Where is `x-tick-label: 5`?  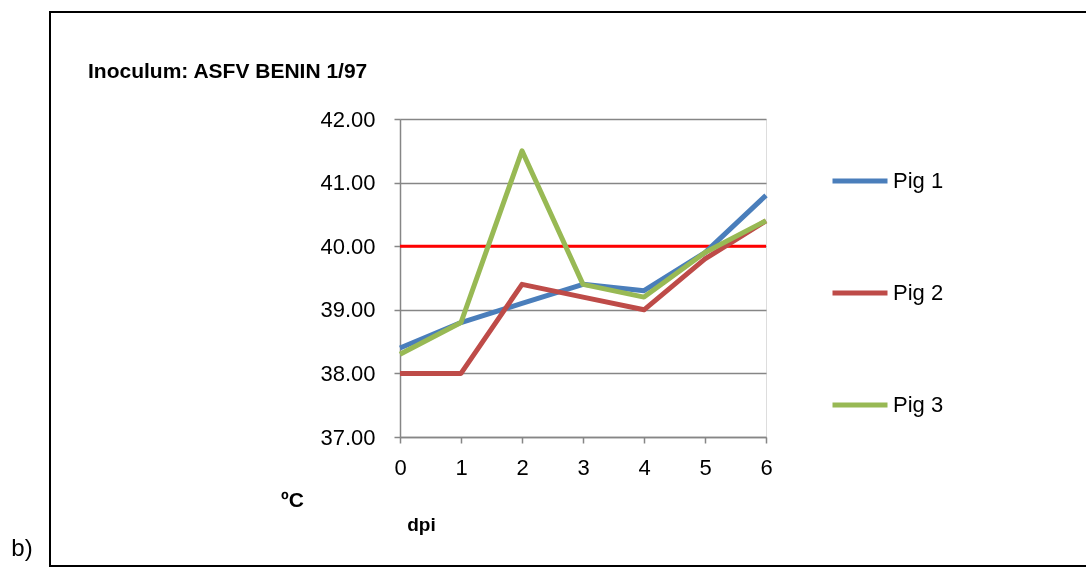 x-tick-label: 5 is located at coordinates (705, 467).